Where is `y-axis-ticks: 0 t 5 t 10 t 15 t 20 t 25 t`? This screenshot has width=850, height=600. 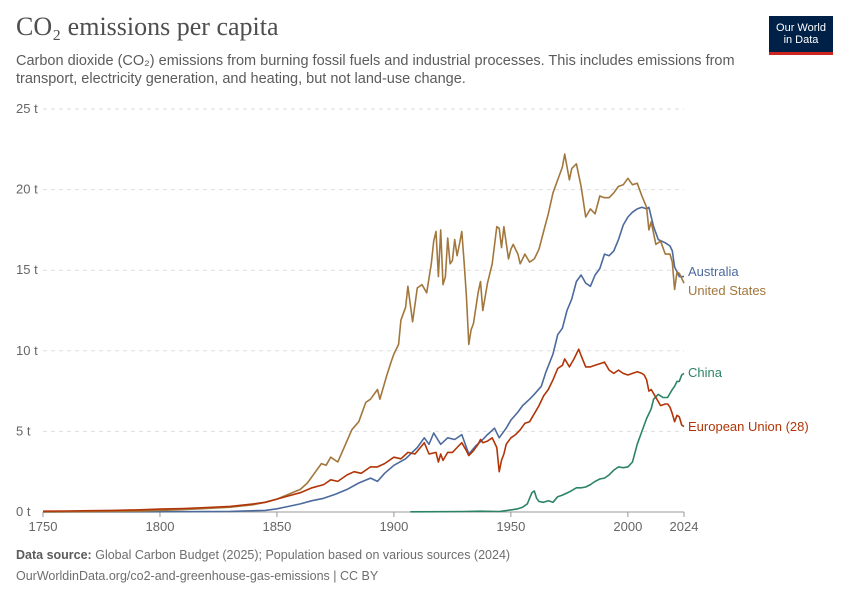 y-axis-ticks: 0 t 5 t 10 t 15 t 20 t 25 t is located at coordinates (27, 310).